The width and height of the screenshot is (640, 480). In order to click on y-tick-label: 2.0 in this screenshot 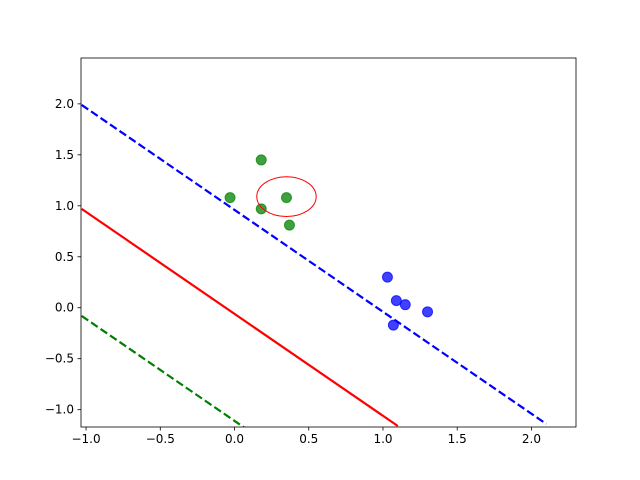, I will do `click(64, 104)`.